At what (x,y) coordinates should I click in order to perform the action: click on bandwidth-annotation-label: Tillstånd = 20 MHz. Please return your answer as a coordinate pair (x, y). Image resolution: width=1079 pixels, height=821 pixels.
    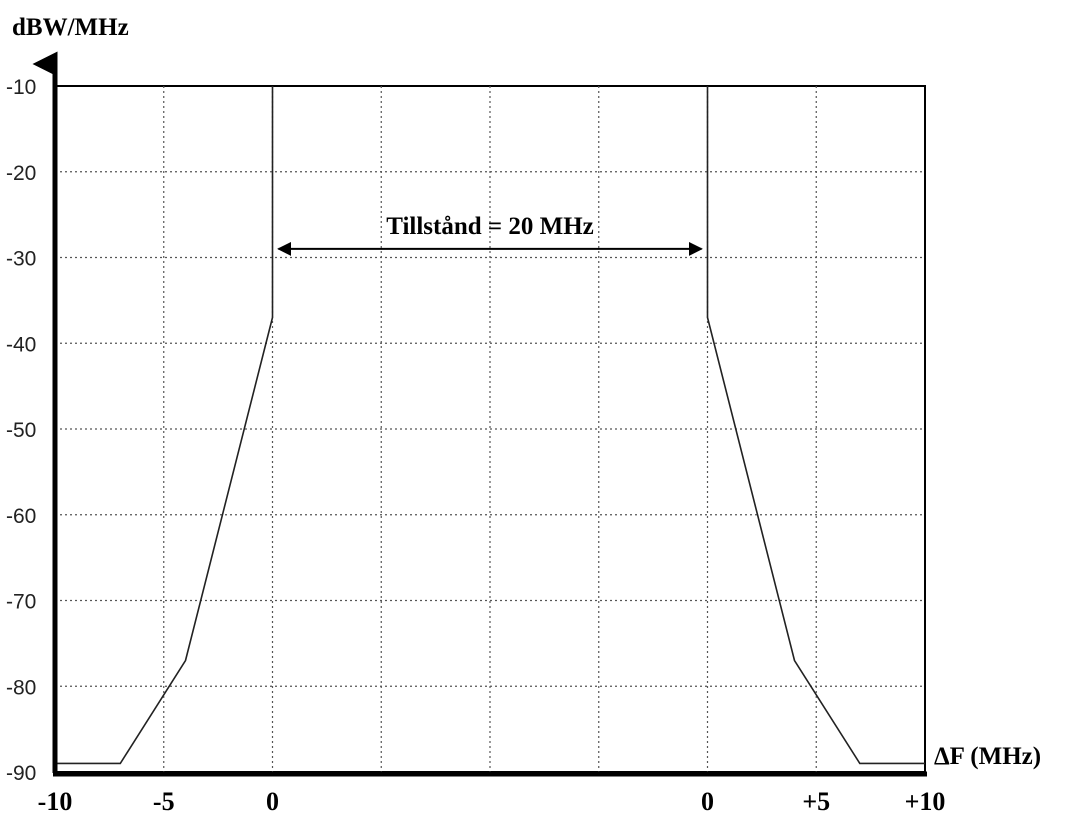
    Looking at the image, I should click on (490, 226).